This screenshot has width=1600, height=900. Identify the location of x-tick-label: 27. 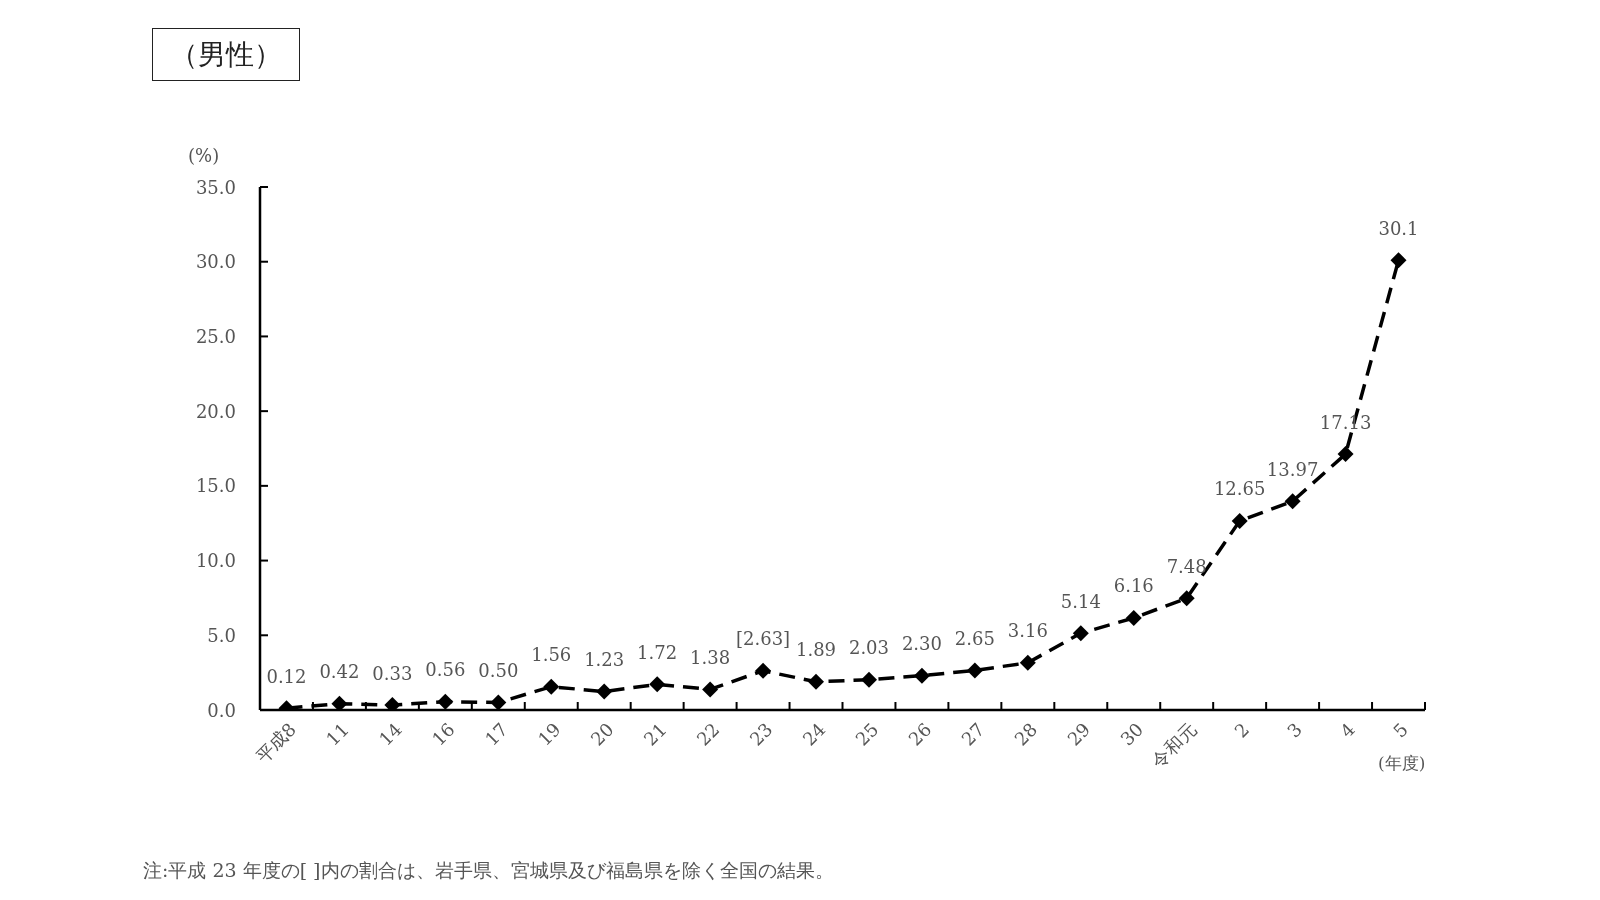
(973, 734).